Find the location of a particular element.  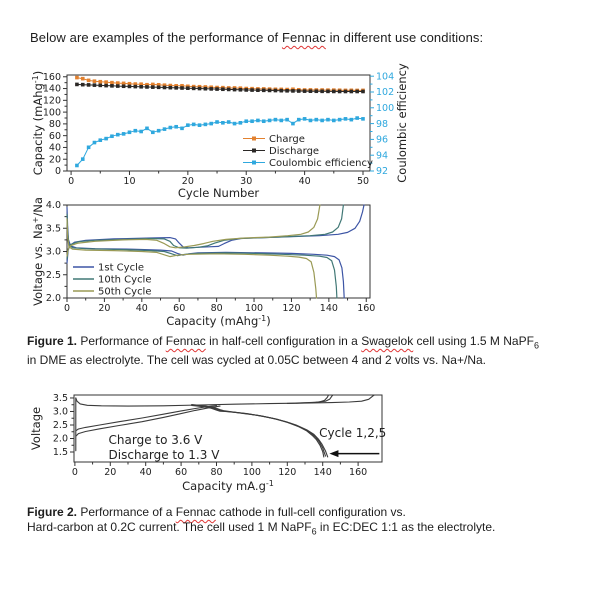

svg-text: 1.5 is located at coordinates (60, 452).